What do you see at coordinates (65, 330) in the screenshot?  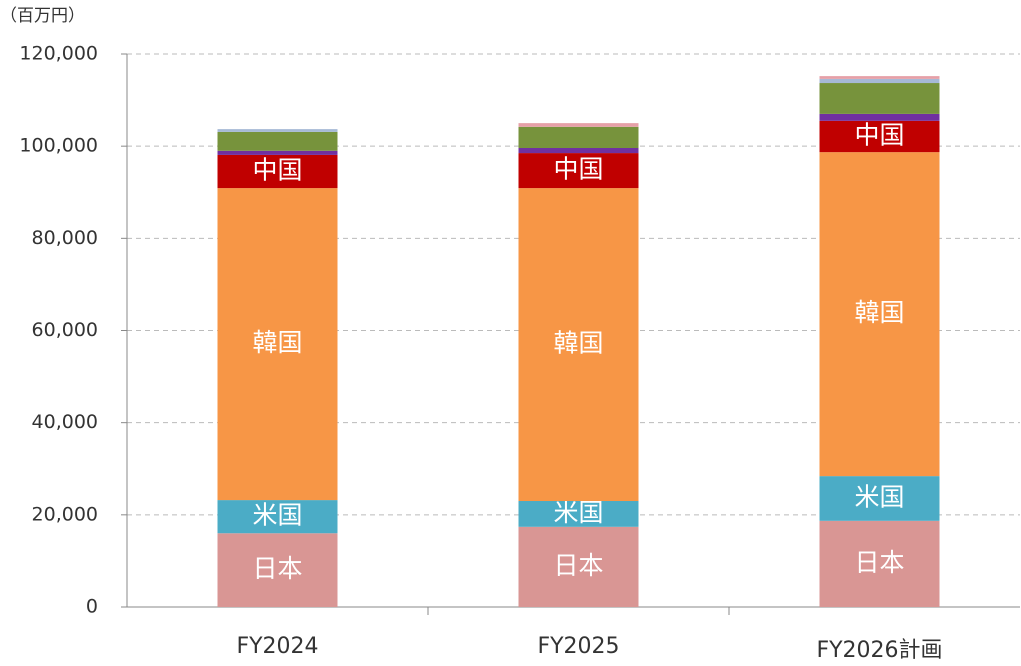 I see `y-tick-label: 60,000` at bounding box center [65, 330].